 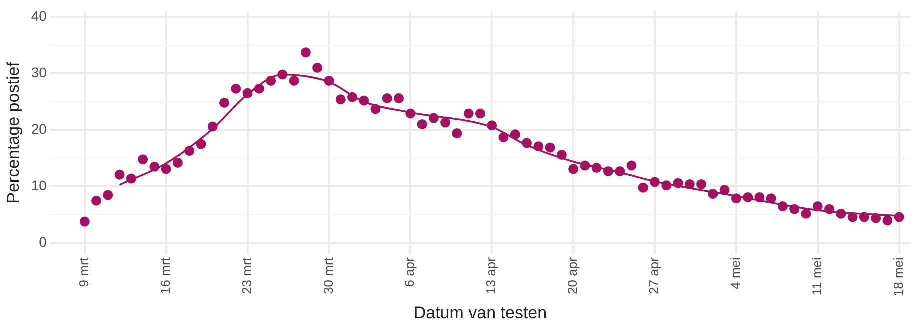 What do you see at coordinates (84, 272) in the screenshot?
I see `x-tick-label: 9 mrt` at bounding box center [84, 272].